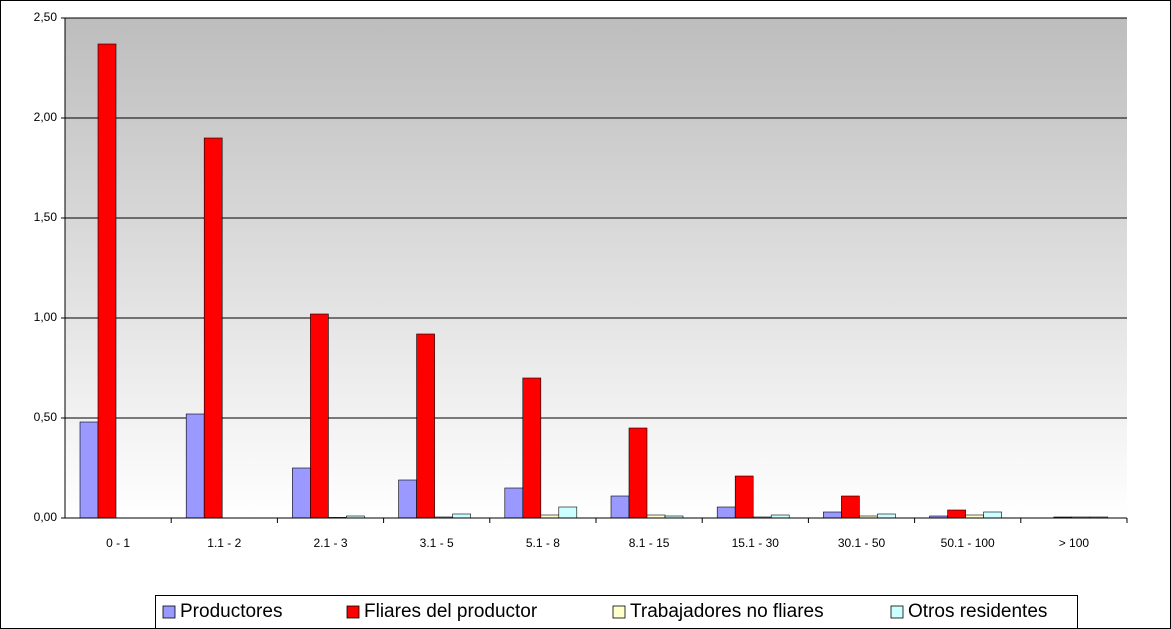 The height and width of the screenshot is (629, 1171). What do you see at coordinates (46, 117) in the screenshot?
I see `y-tick-label: 2,00` at bounding box center [46, 117].